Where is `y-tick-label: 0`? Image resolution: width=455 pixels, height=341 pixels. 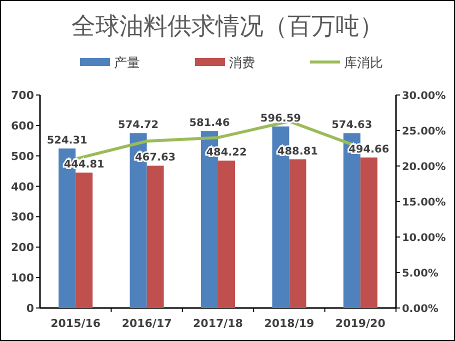 y-tick-label: 0 is located at coordinates (30, 308).